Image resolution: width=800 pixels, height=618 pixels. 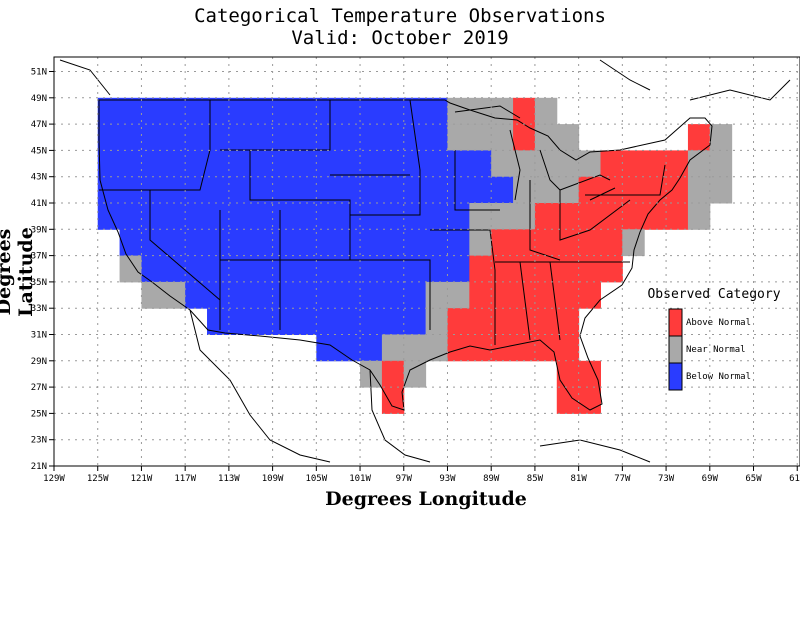 I want to click on y-tick-label: 45N, so click(x=39, y=151).